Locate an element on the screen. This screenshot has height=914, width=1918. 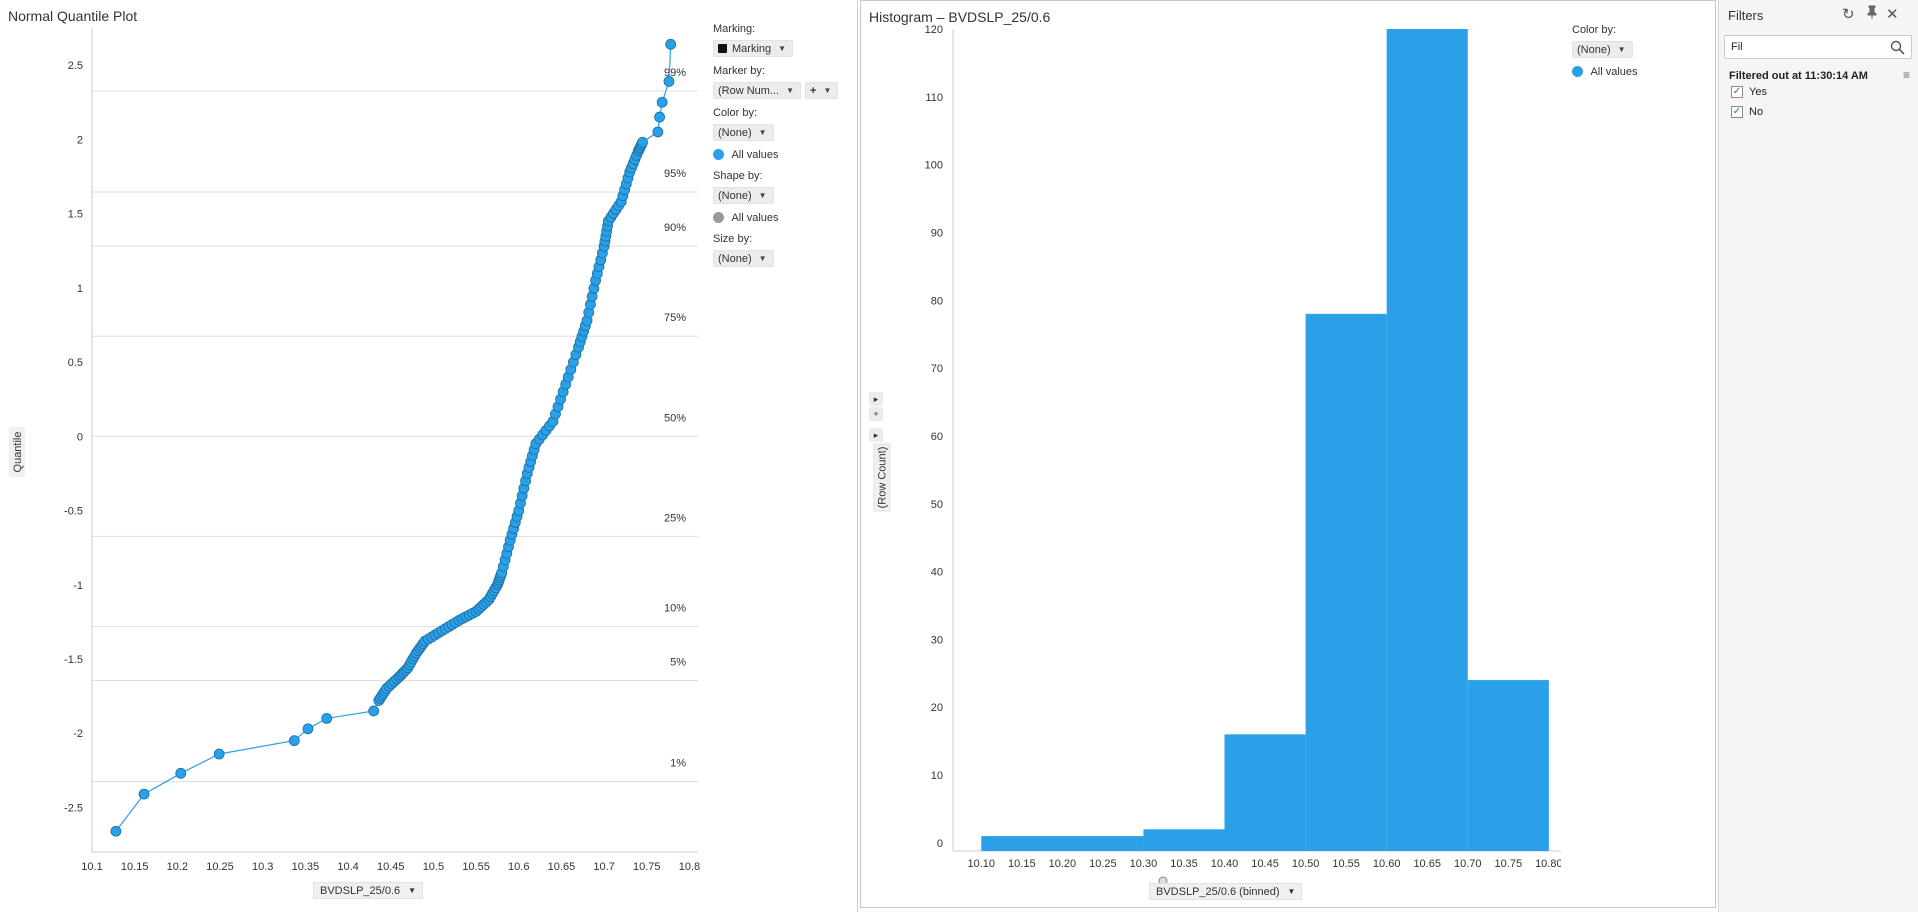
close-icon: ✕ is located at coordinates (1892, 14).